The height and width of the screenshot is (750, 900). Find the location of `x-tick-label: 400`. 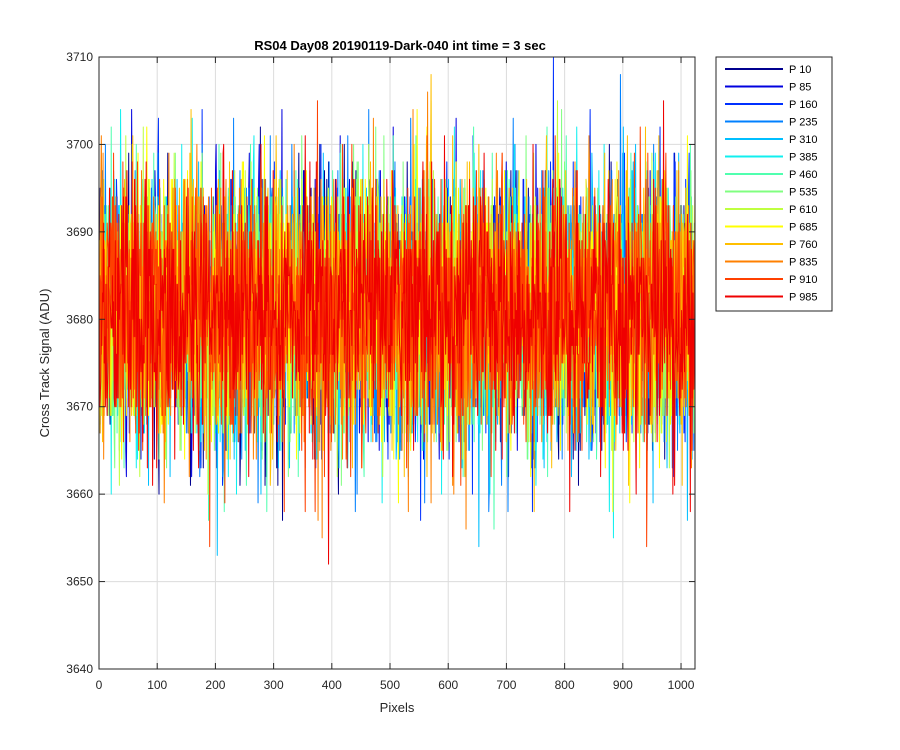

x-tick-label: 400 is located at coordinates (332, 685).